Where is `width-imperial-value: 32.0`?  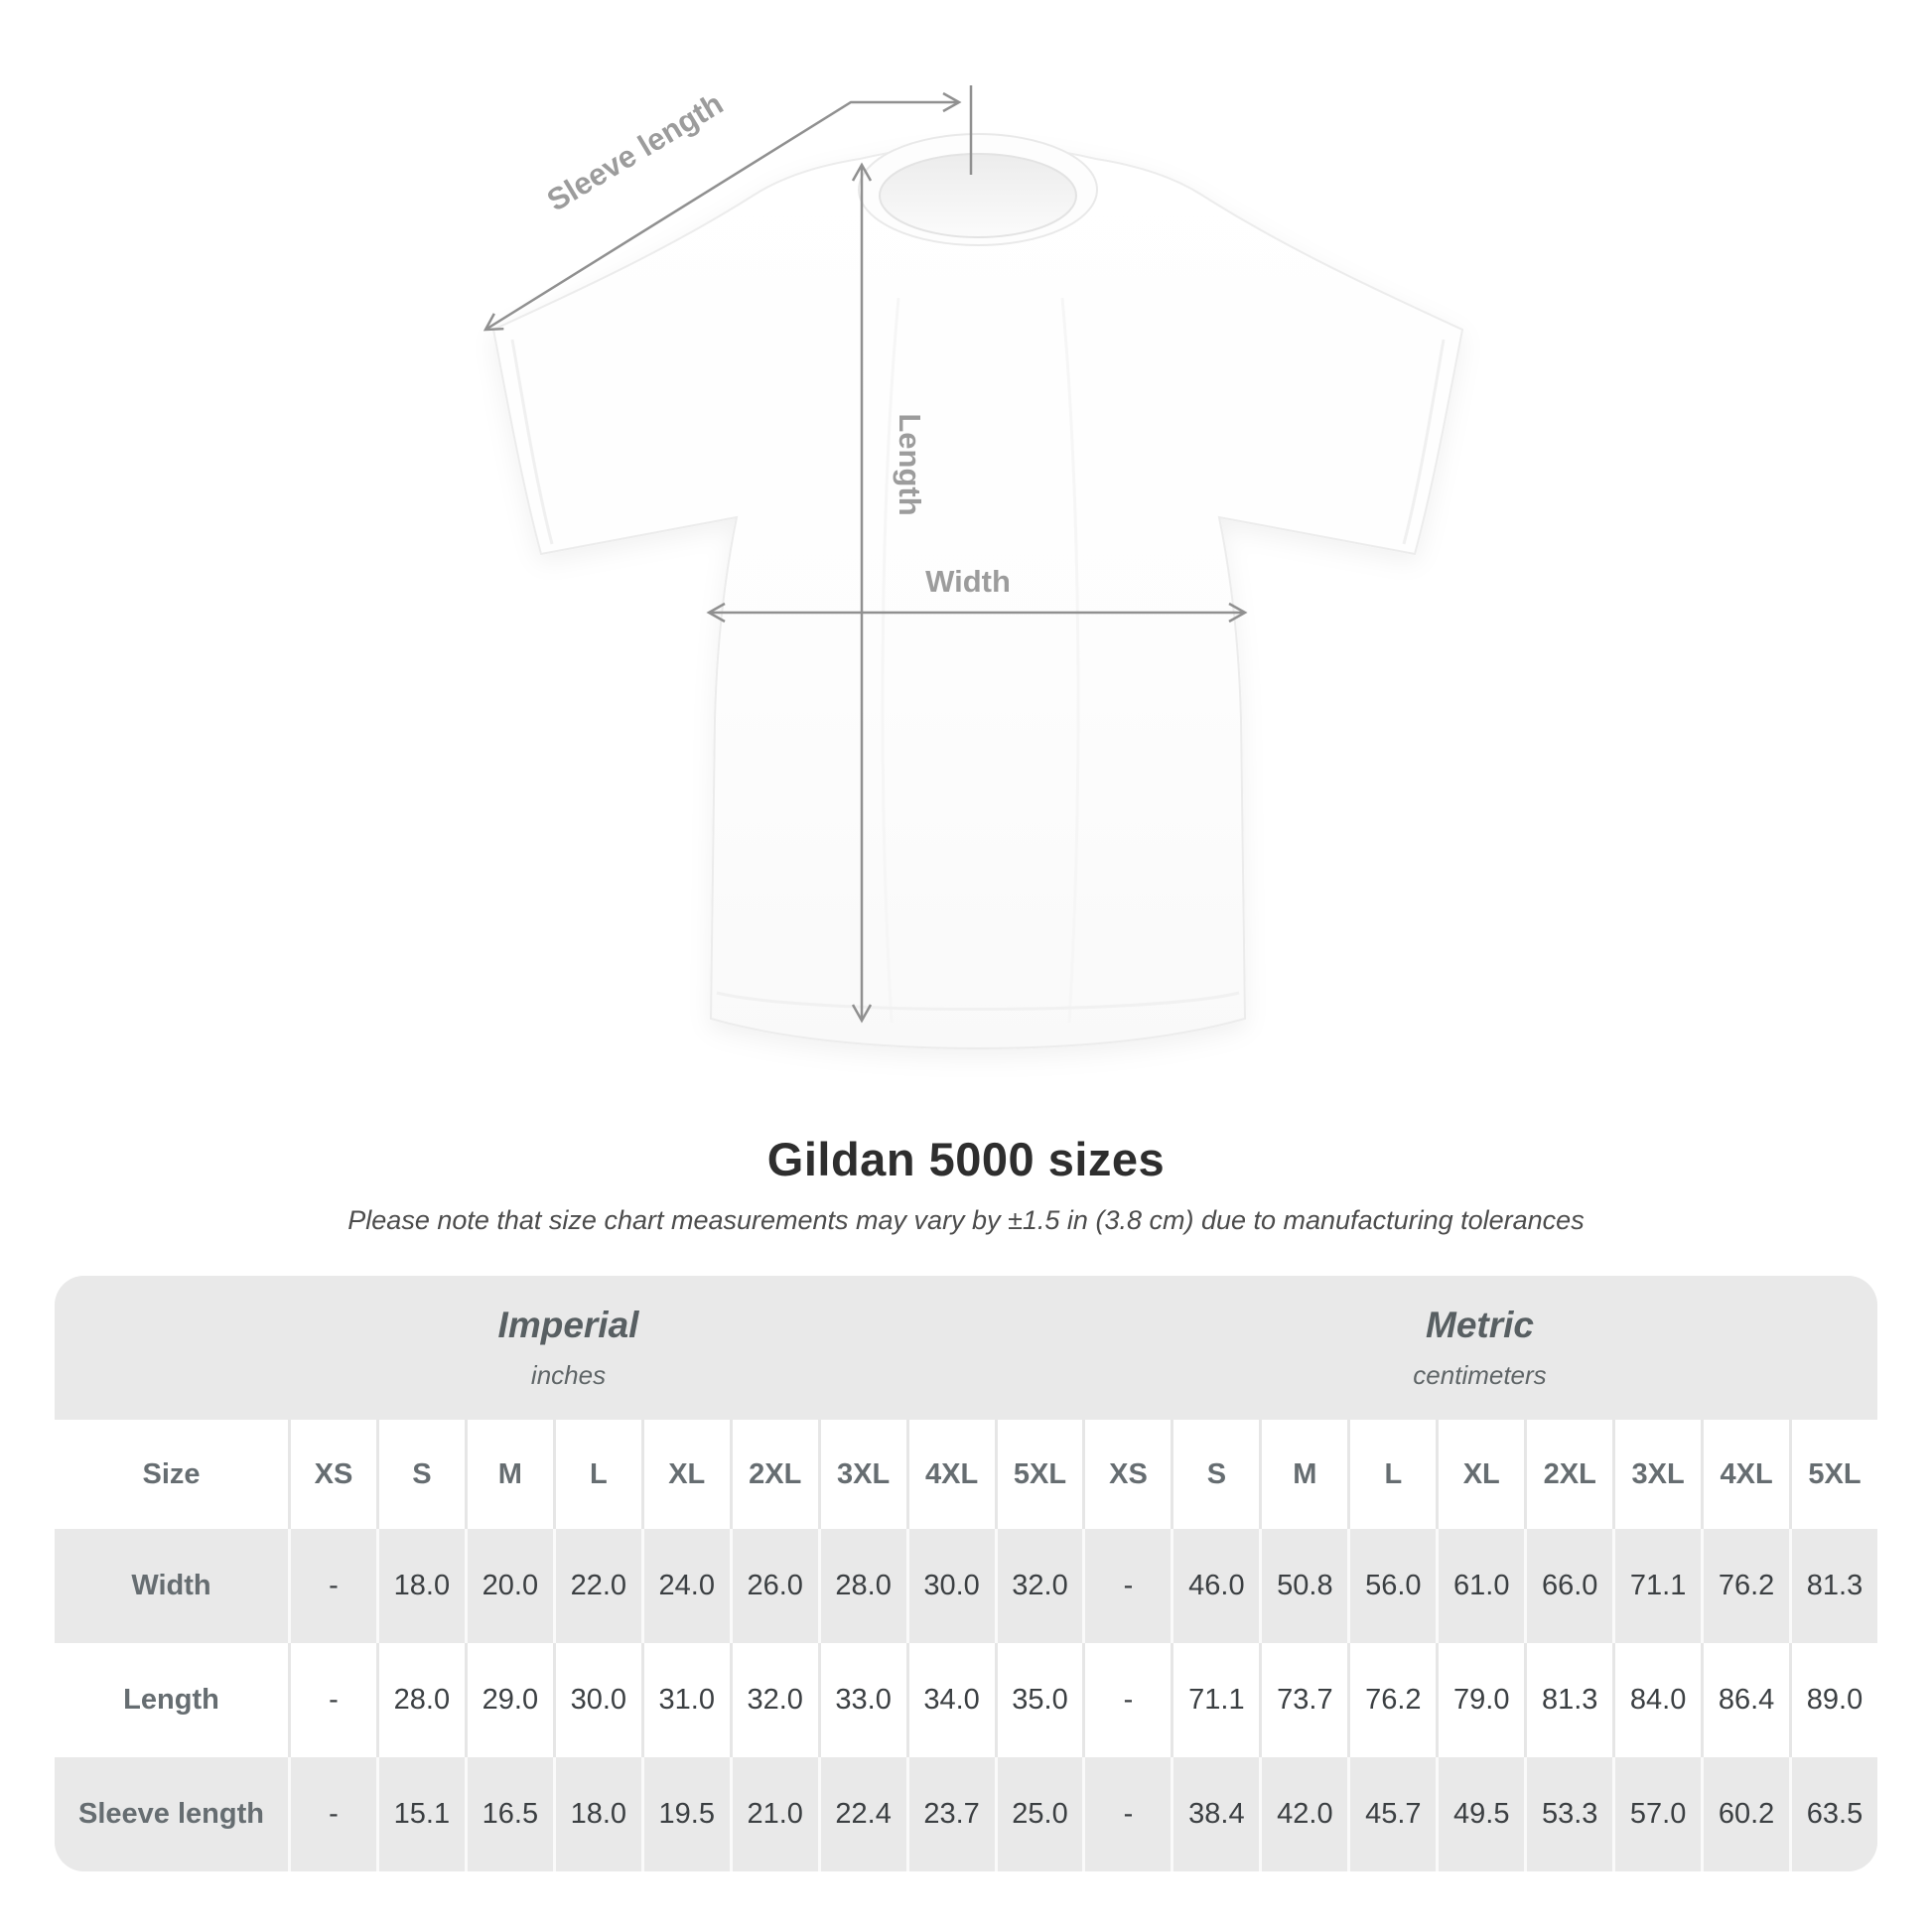 width-imperial-value: 32.0 is located at coordinates (1038, 1586).